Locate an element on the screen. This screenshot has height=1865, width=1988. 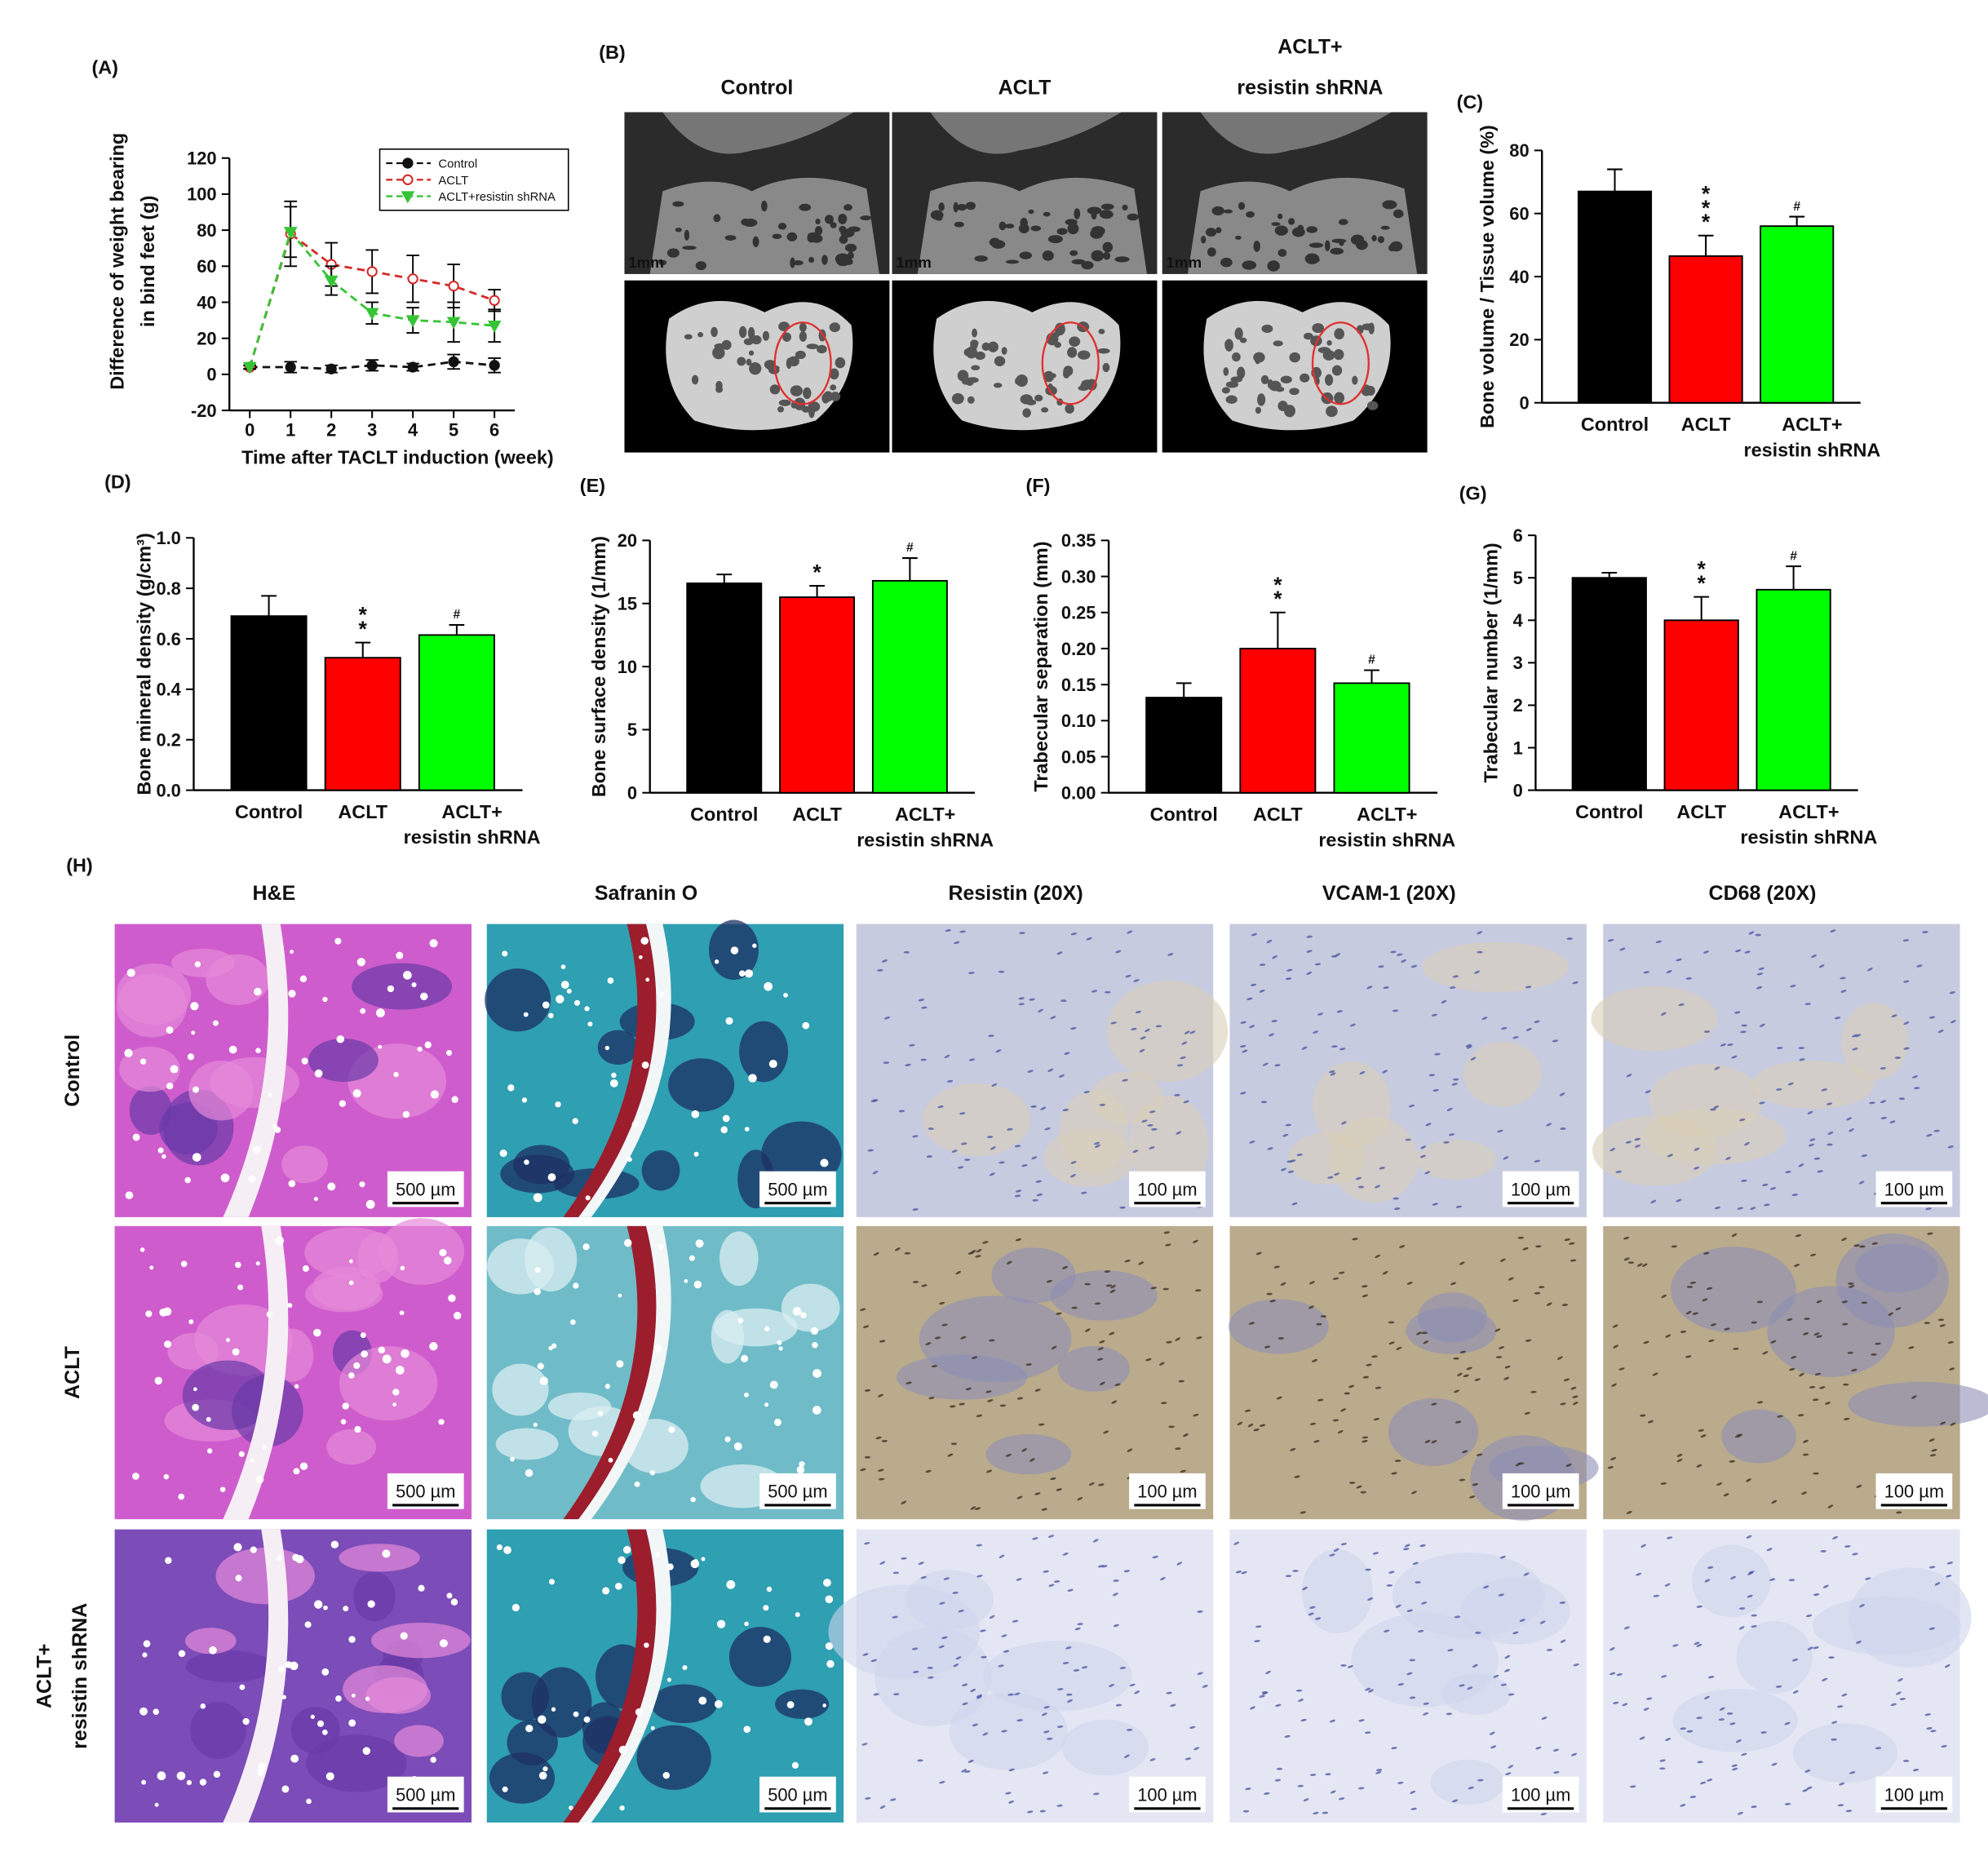
y-axis-label: Trabecular number (1/mm) is located at coordinates (1492, 662).